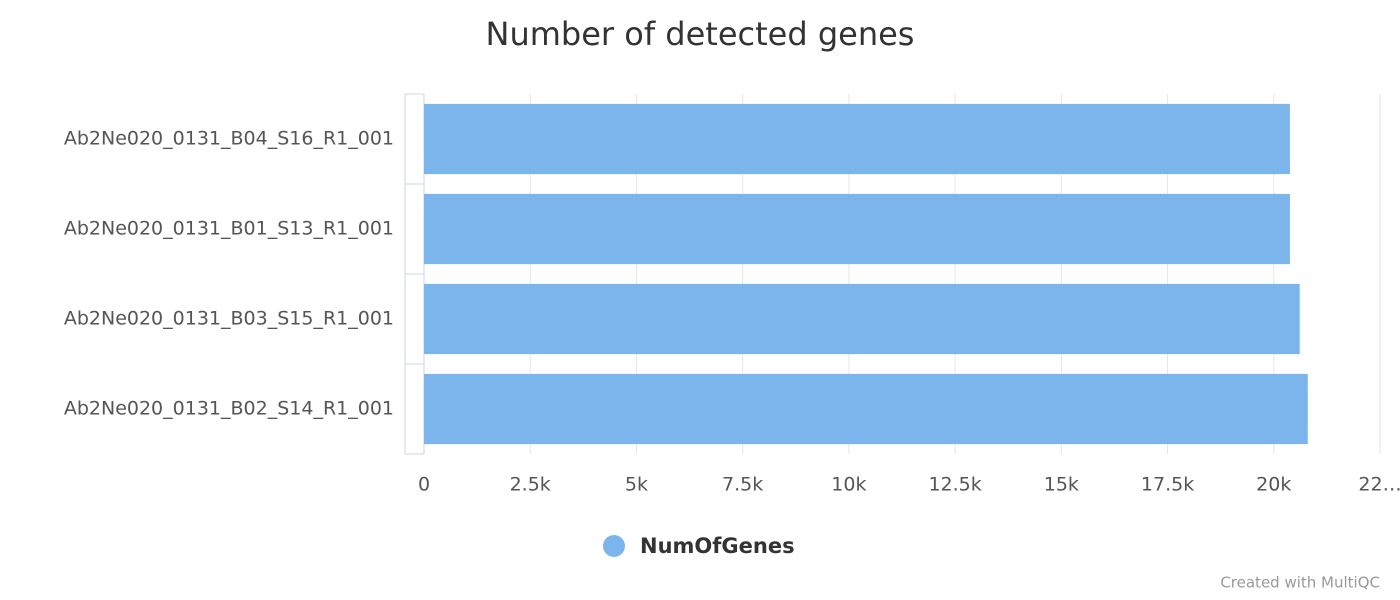  I want to click on y-tick-label: Ab2Ne020_0131_B02_S14_R1_001, so click(229, 409).